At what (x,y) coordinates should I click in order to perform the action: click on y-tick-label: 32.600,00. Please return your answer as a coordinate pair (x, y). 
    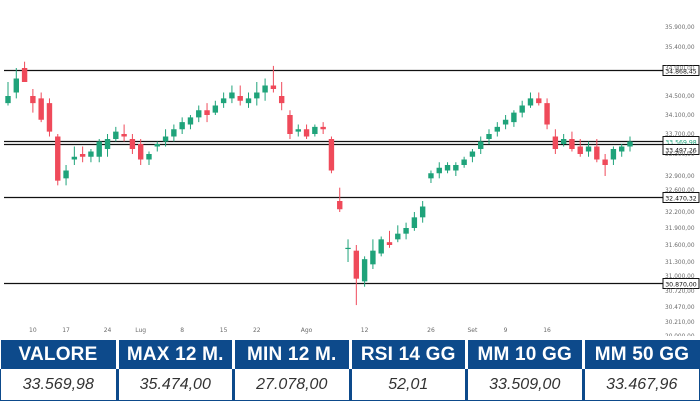
    Looking at the image, I should click on (680, 191).